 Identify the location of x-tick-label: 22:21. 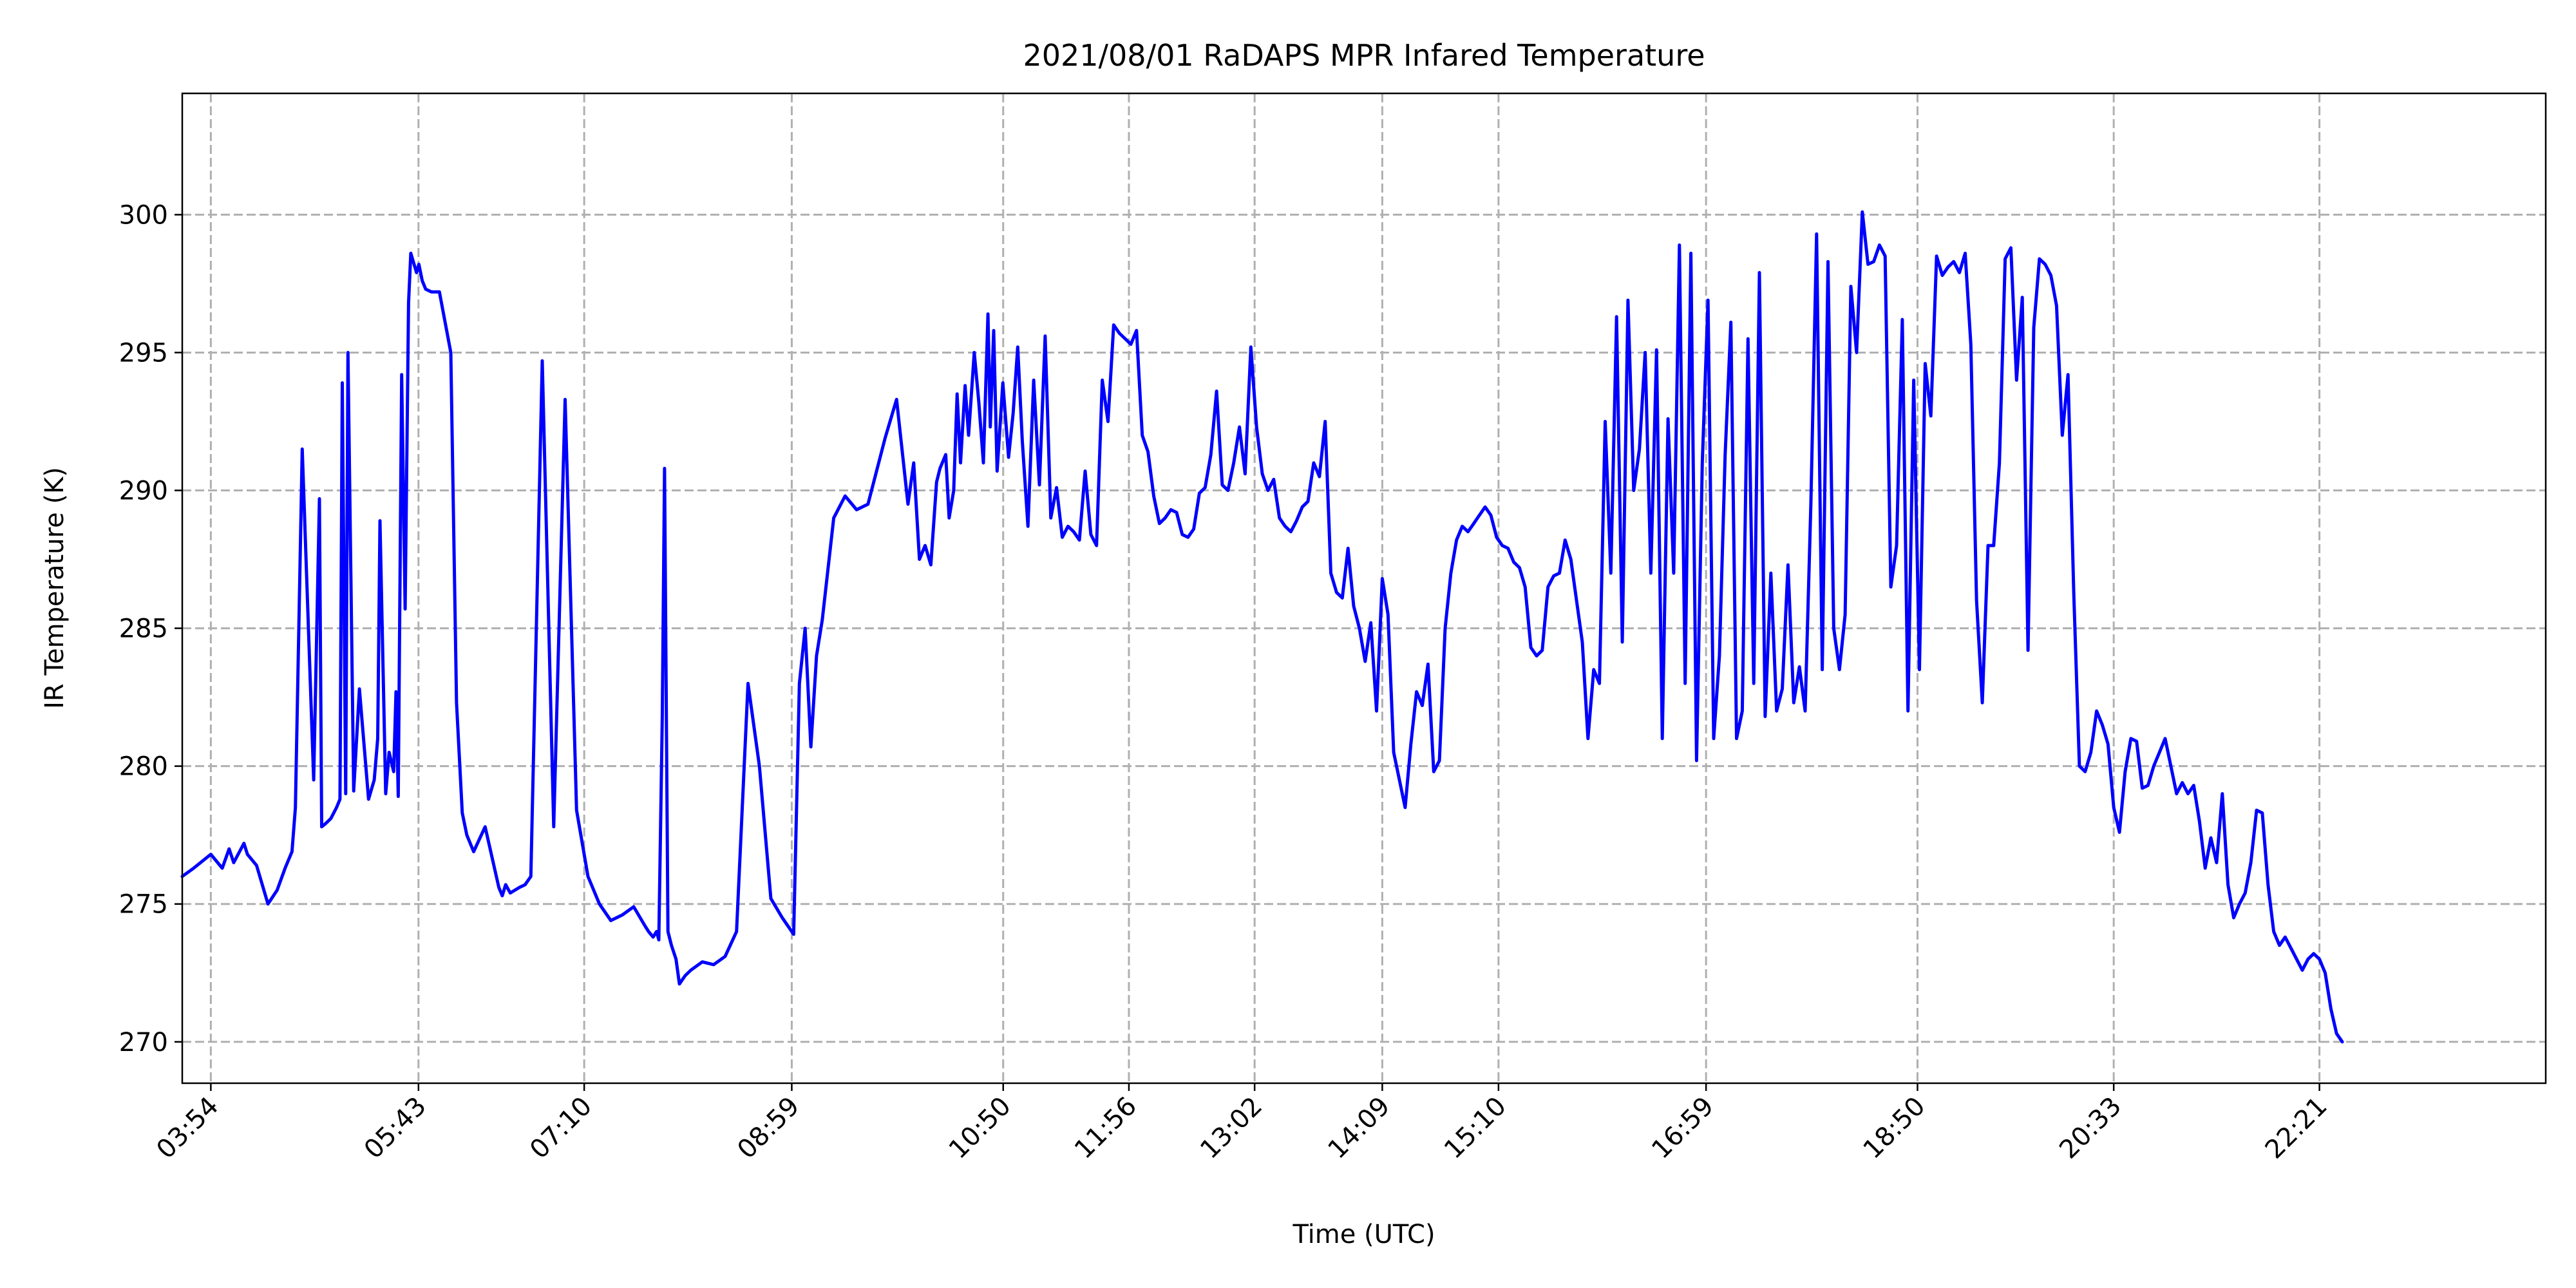
(2297, 1128).